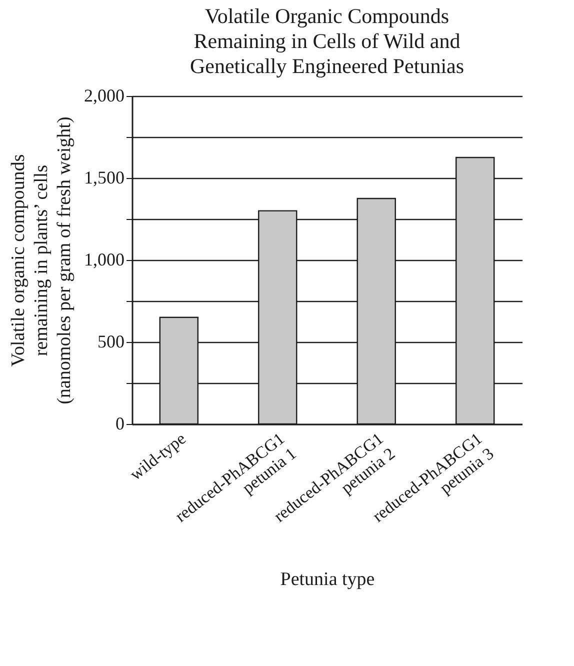 The image size is (574, 666). I want to click on y-tick-label: 0, so click(120, 424).